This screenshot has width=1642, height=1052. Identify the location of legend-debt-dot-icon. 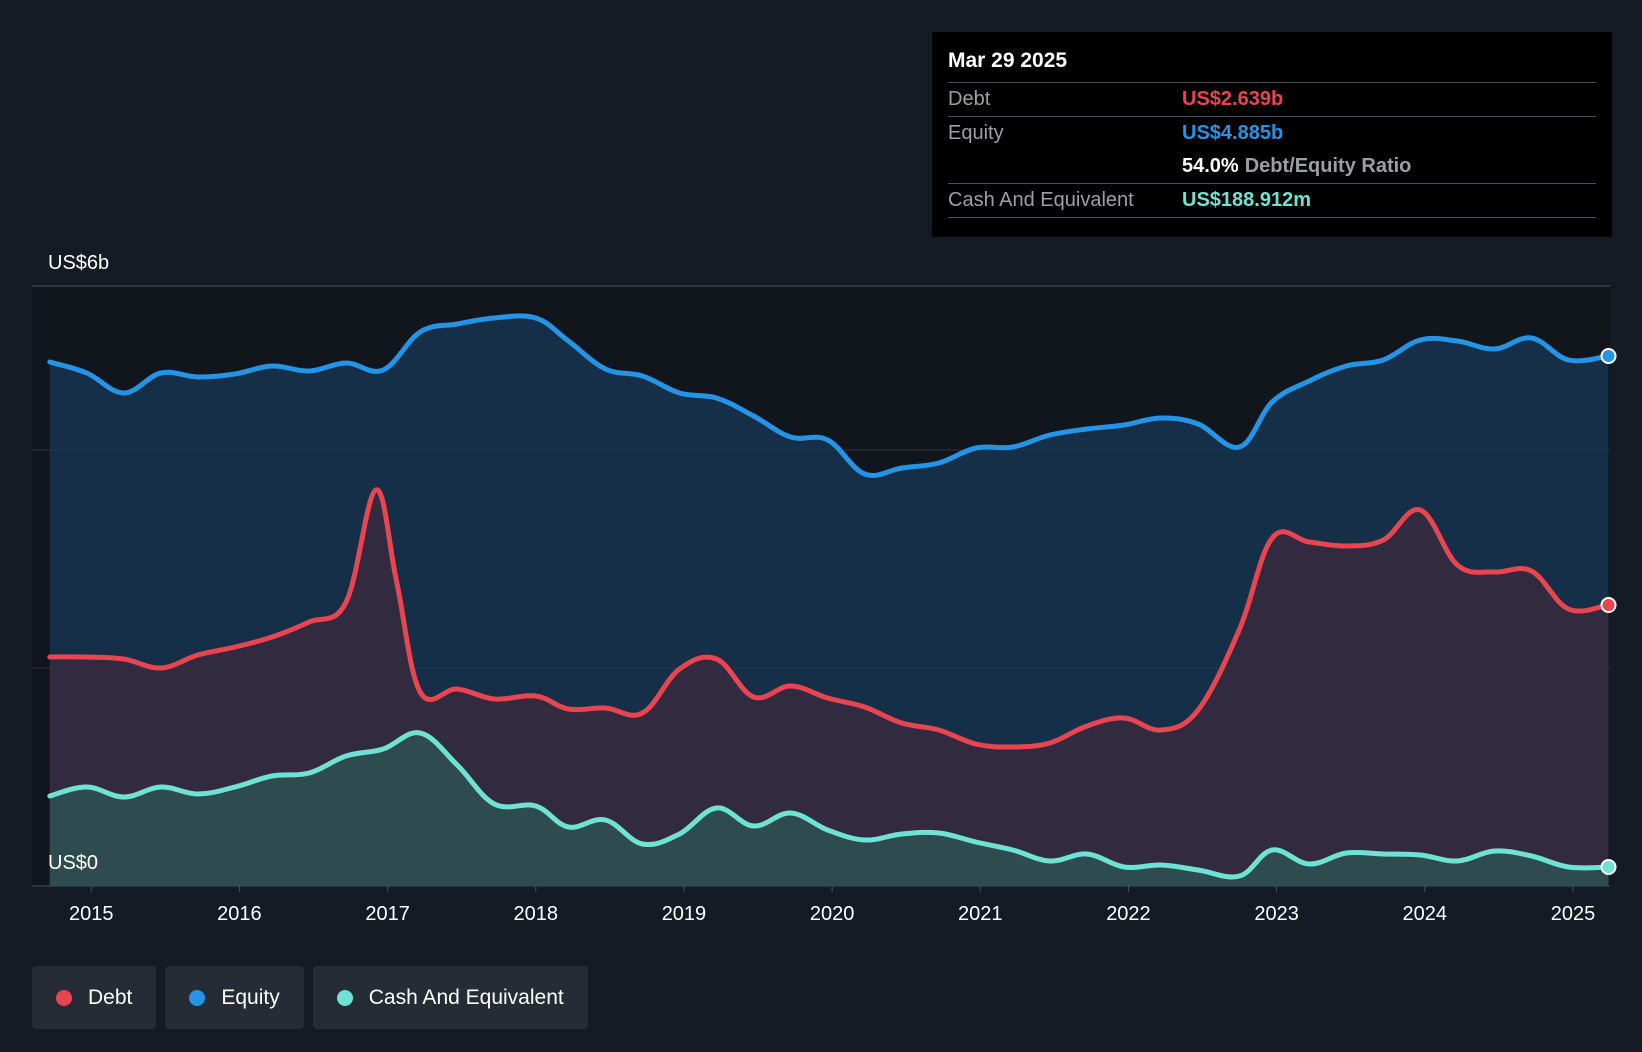
(64, 997).